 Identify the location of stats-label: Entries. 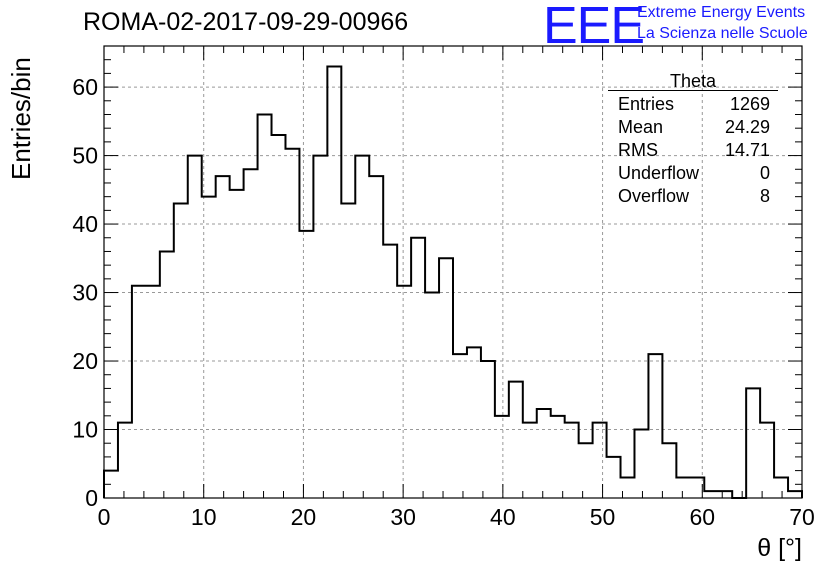
(646, 104).